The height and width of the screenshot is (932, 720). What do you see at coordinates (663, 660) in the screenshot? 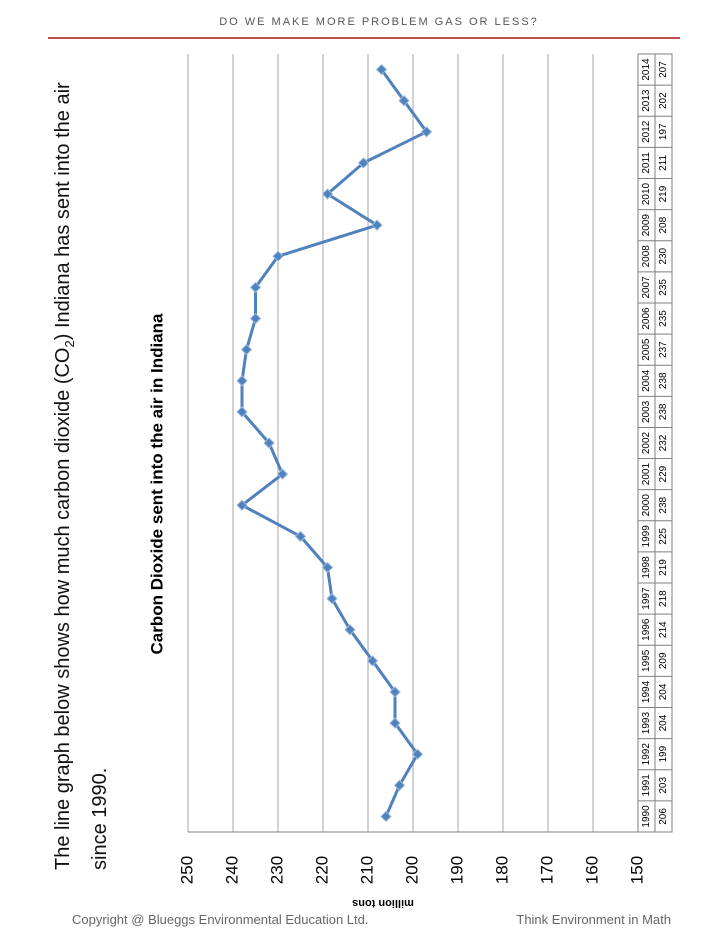
I see `data-value-label-1995: 209` at bounding box center [663, 660].